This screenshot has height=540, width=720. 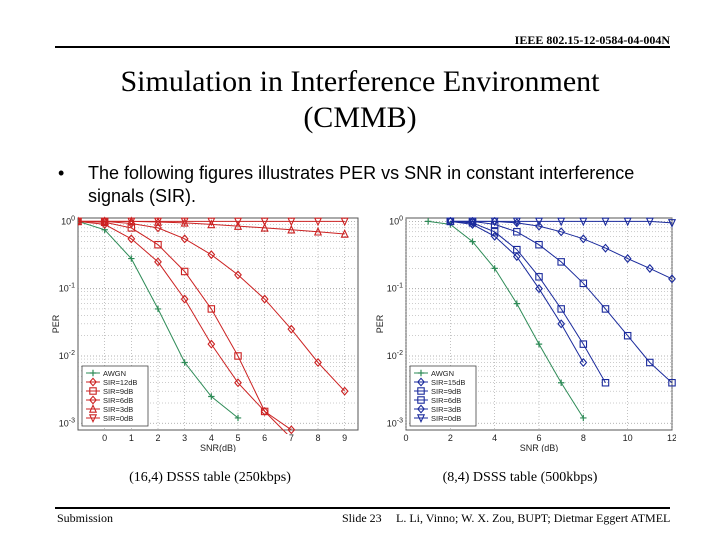 What do you see at coordinates (218, 447) in the screenshot?
I see `x-axis-label: SNR(dB)` at bounding box center [218, 447].